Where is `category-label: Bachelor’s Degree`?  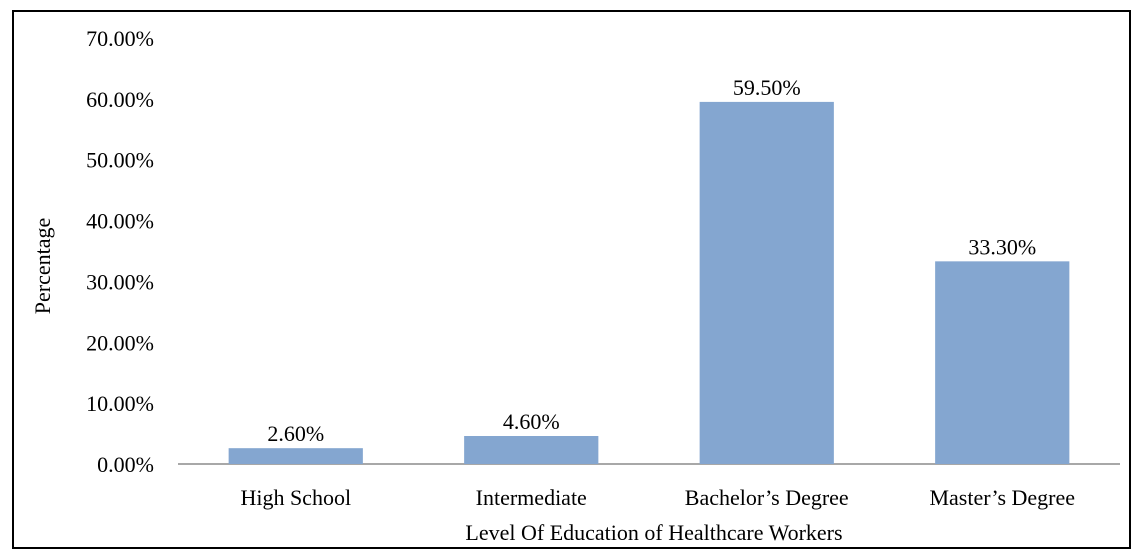
category-label: Bachelor’s Degree is located at coordinates (767, 497).